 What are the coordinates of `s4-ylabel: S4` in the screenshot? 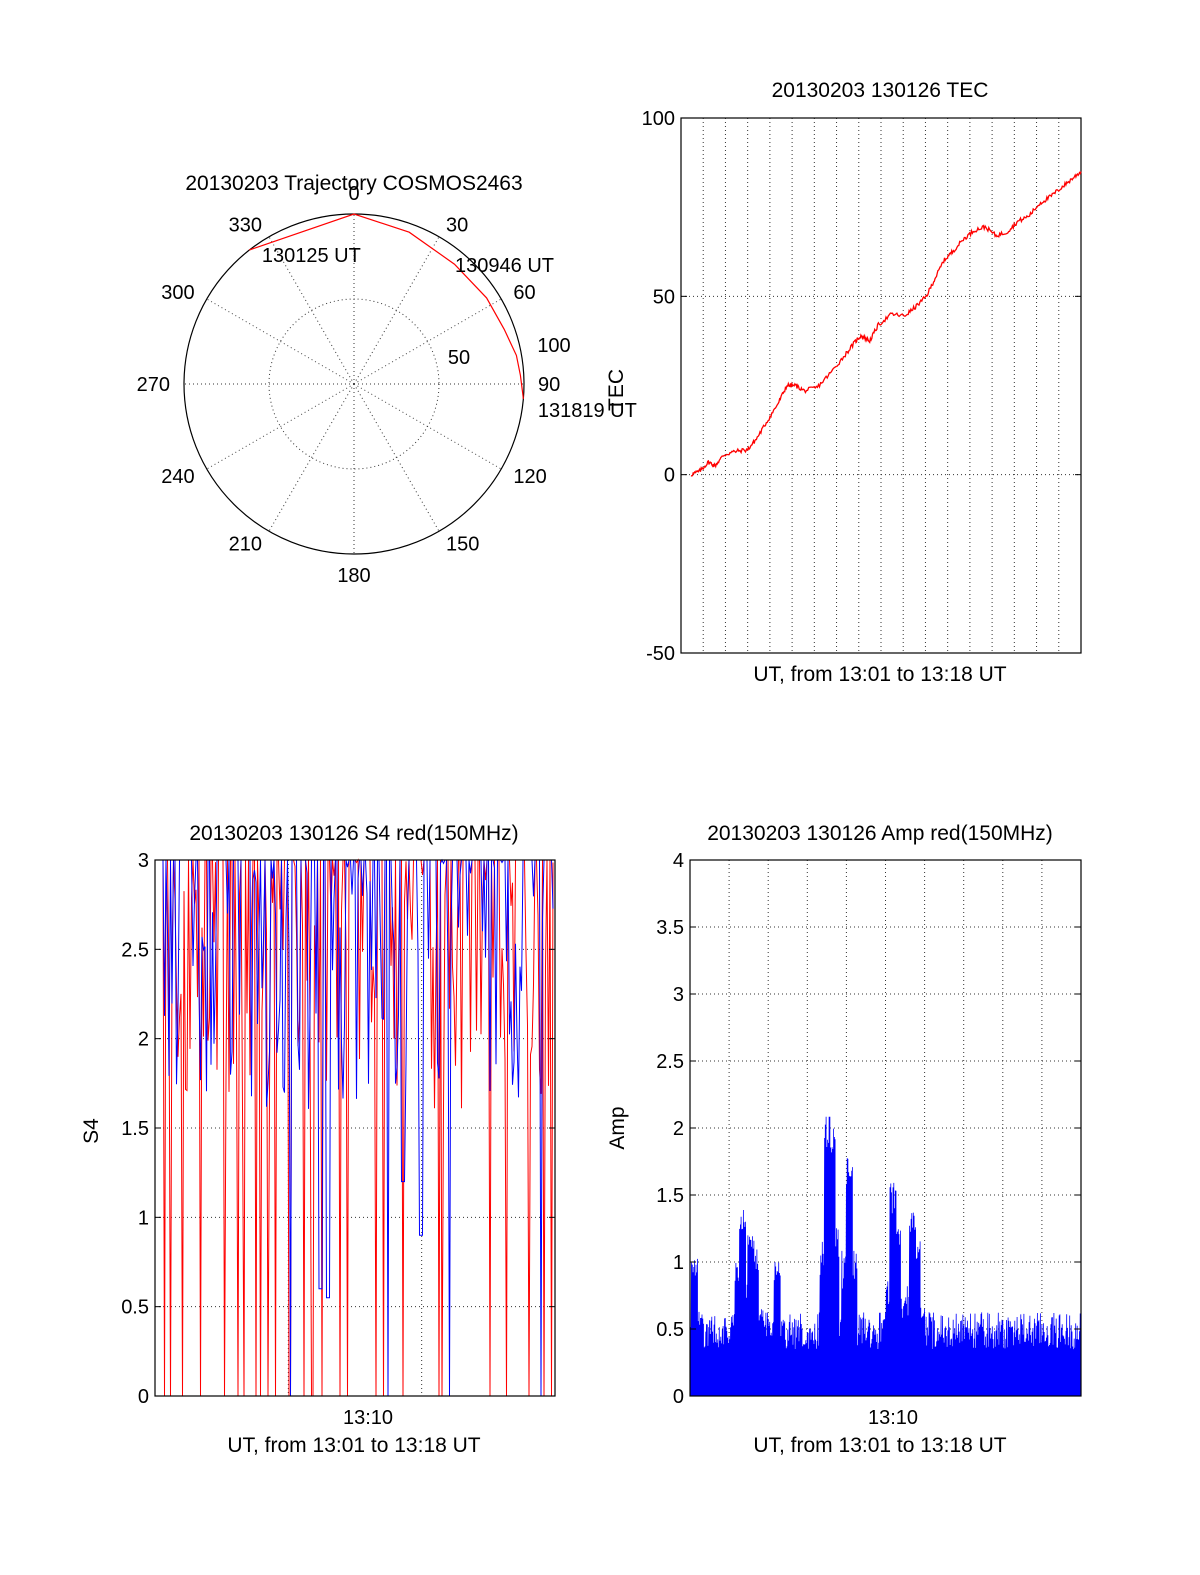 It's located at (91, 1131).